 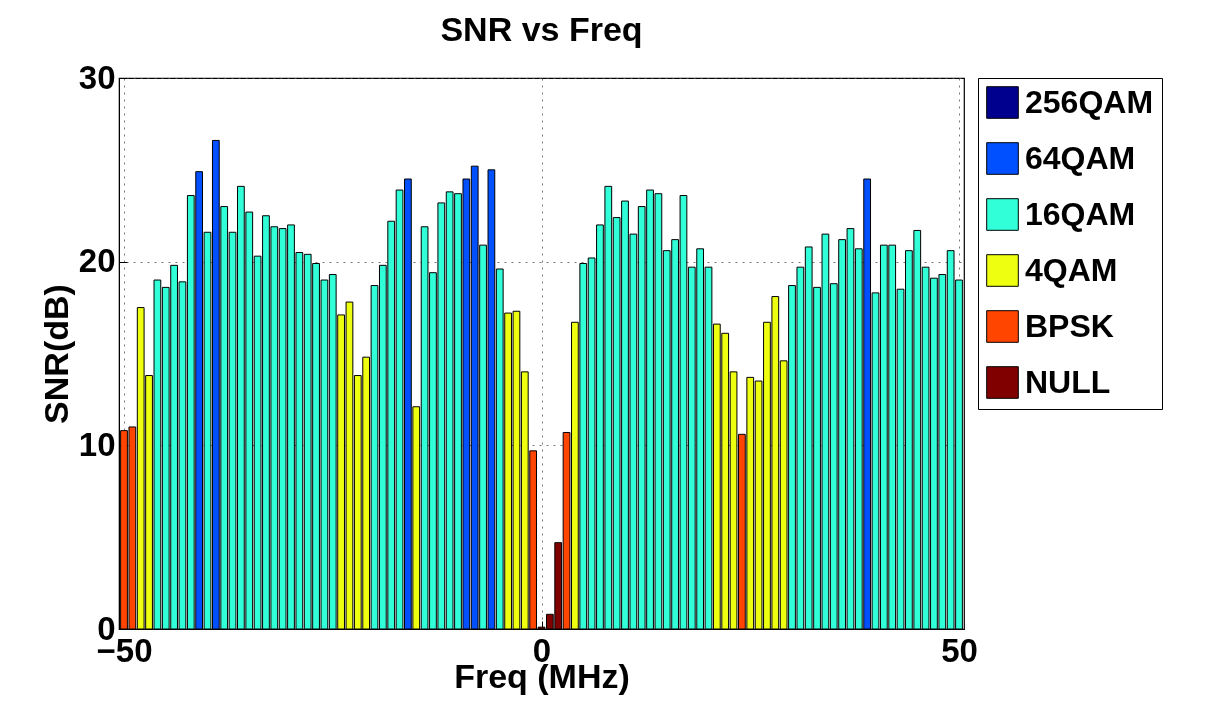 What do you see at coordinates (959, 650) in the screenshot?
I see `x-tick-label: 50` at bounding box center [959, 650].